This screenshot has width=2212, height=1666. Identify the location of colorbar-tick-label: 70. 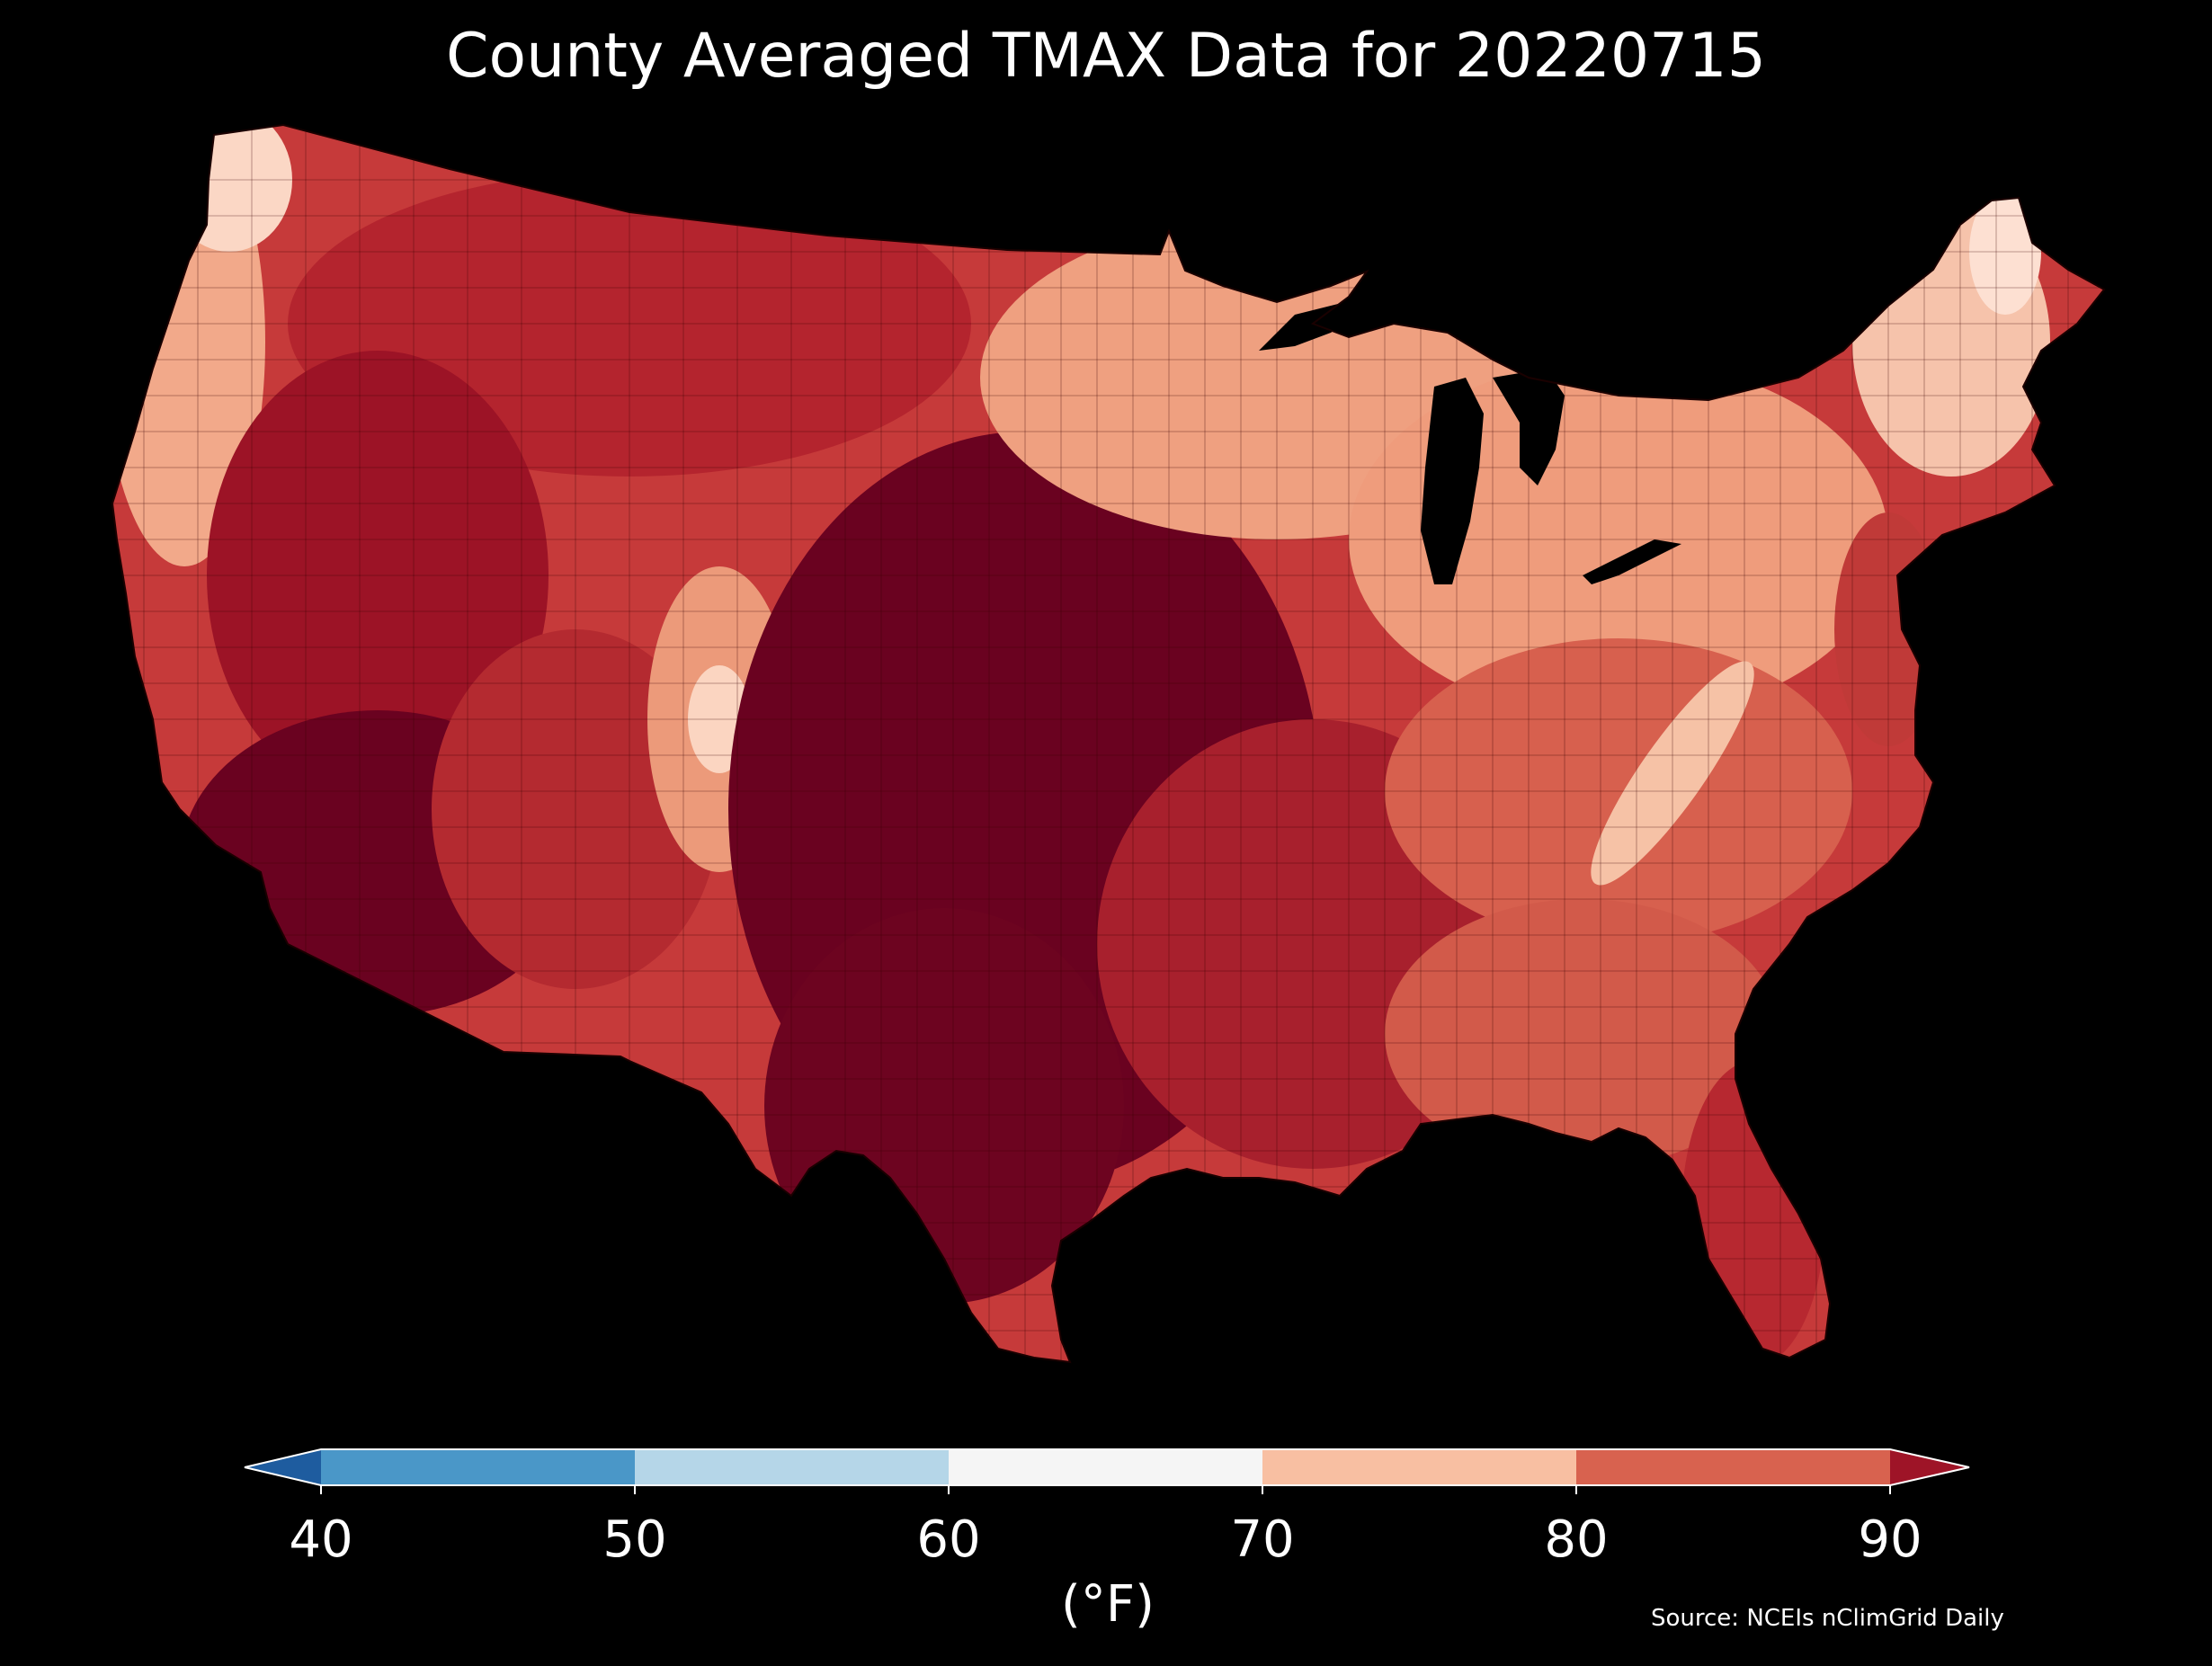
(1262, 1540).